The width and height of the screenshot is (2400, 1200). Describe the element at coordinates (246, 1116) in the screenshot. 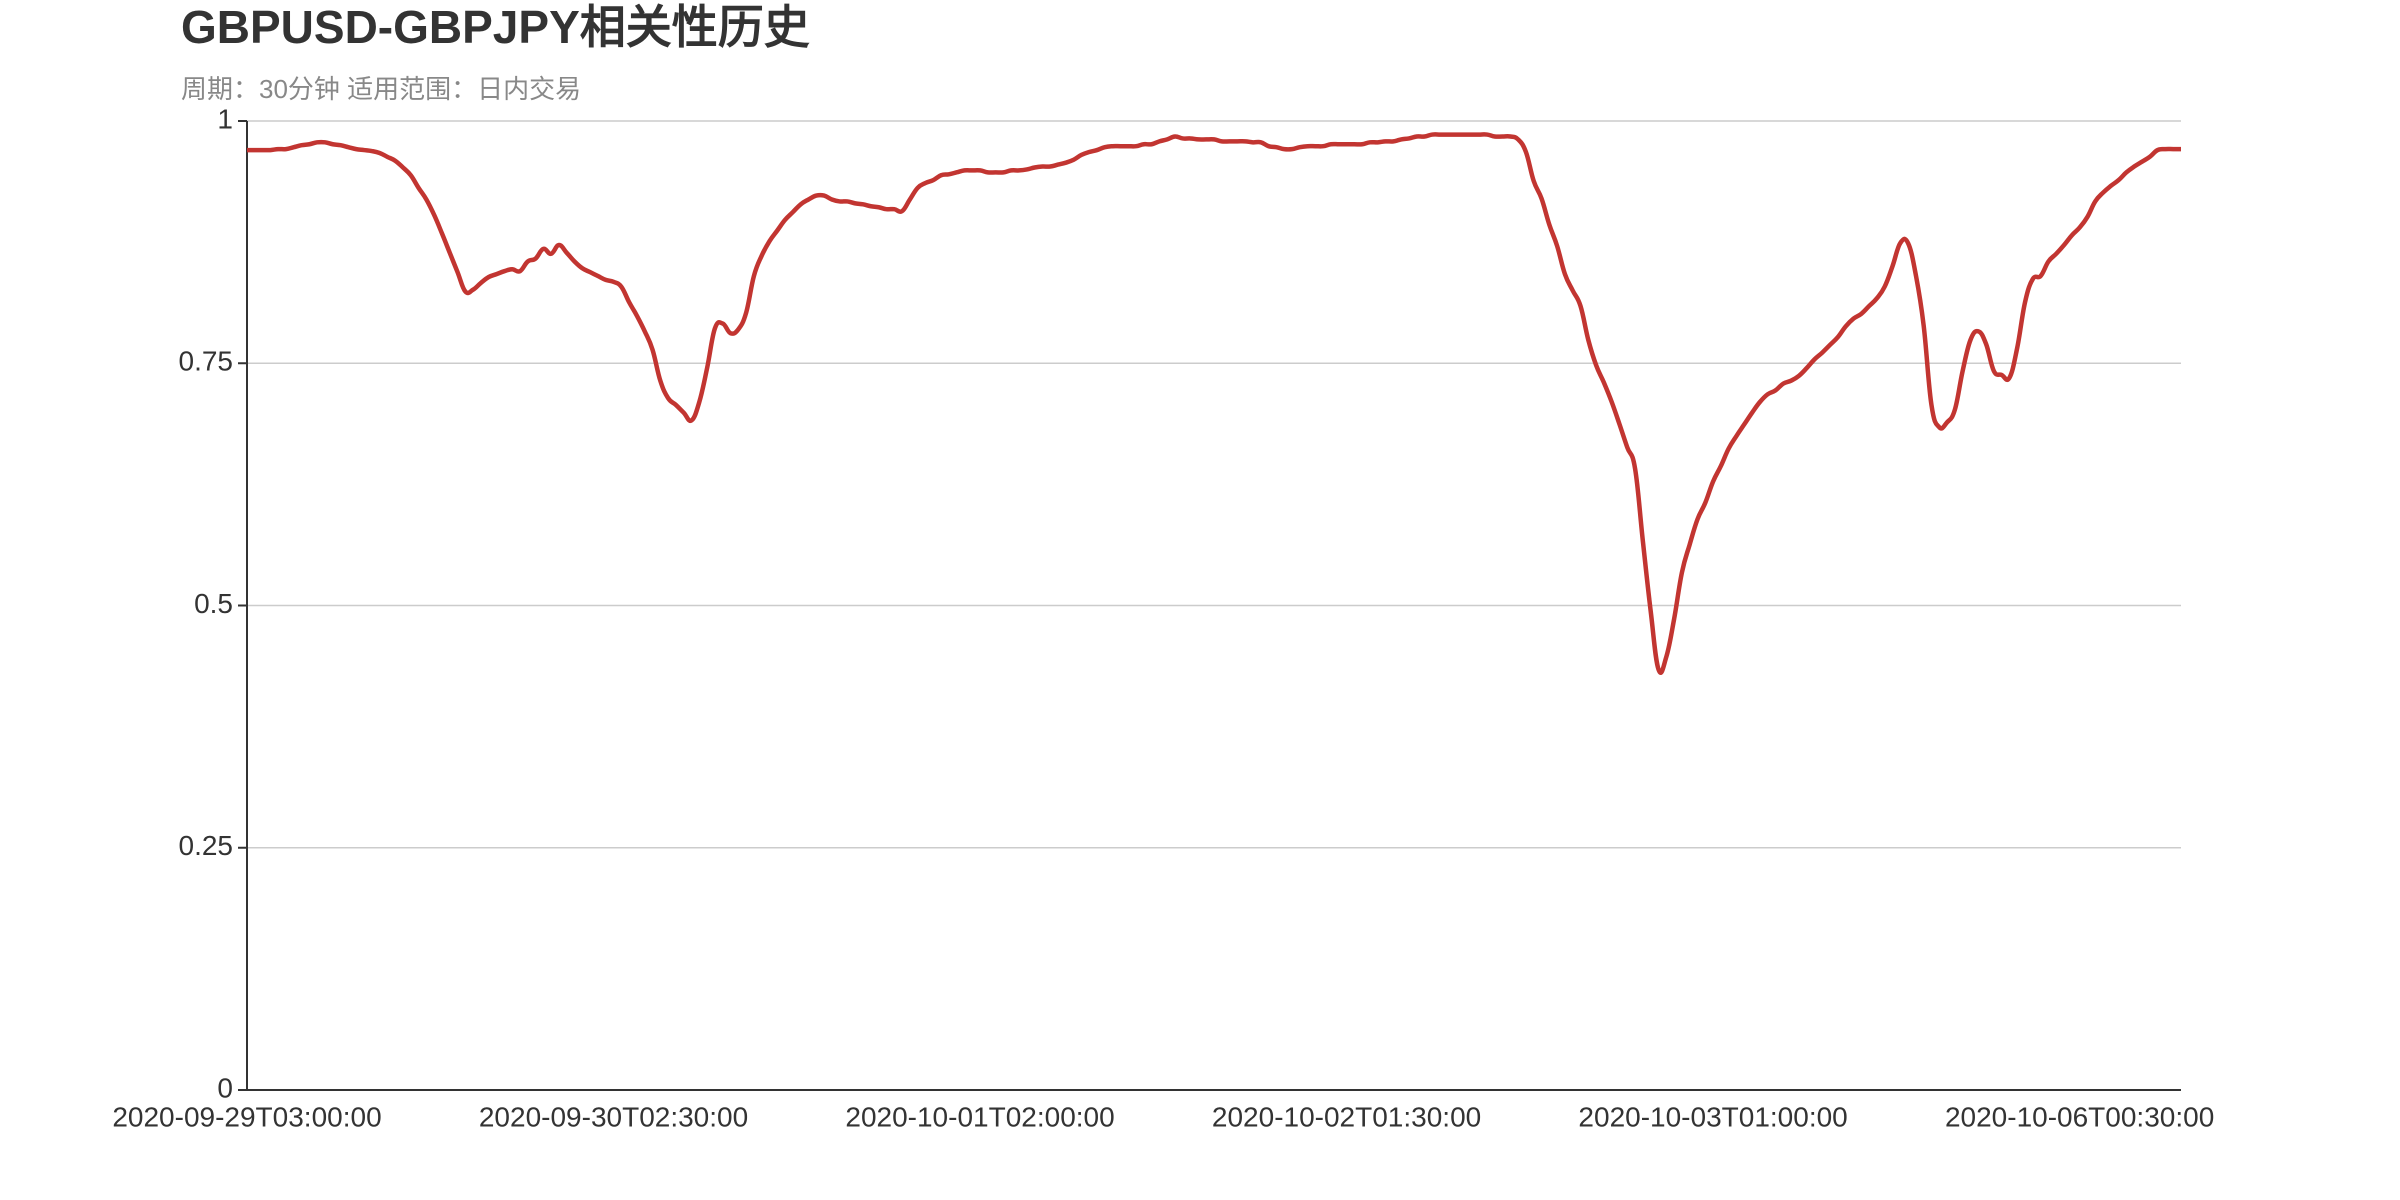

I see `x-tick-label: 2020-09-29T03:00:00` at that location.